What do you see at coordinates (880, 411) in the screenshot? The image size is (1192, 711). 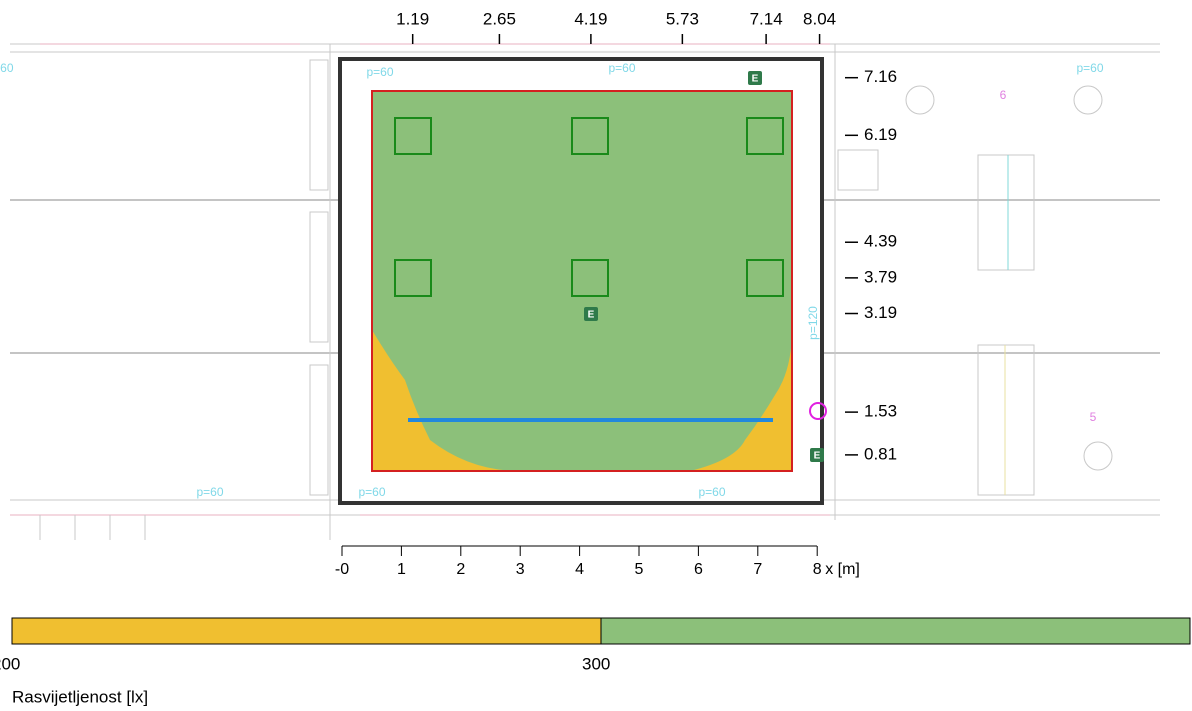 I see `right-dimension: 1.53` at bounding box center [880, 411].